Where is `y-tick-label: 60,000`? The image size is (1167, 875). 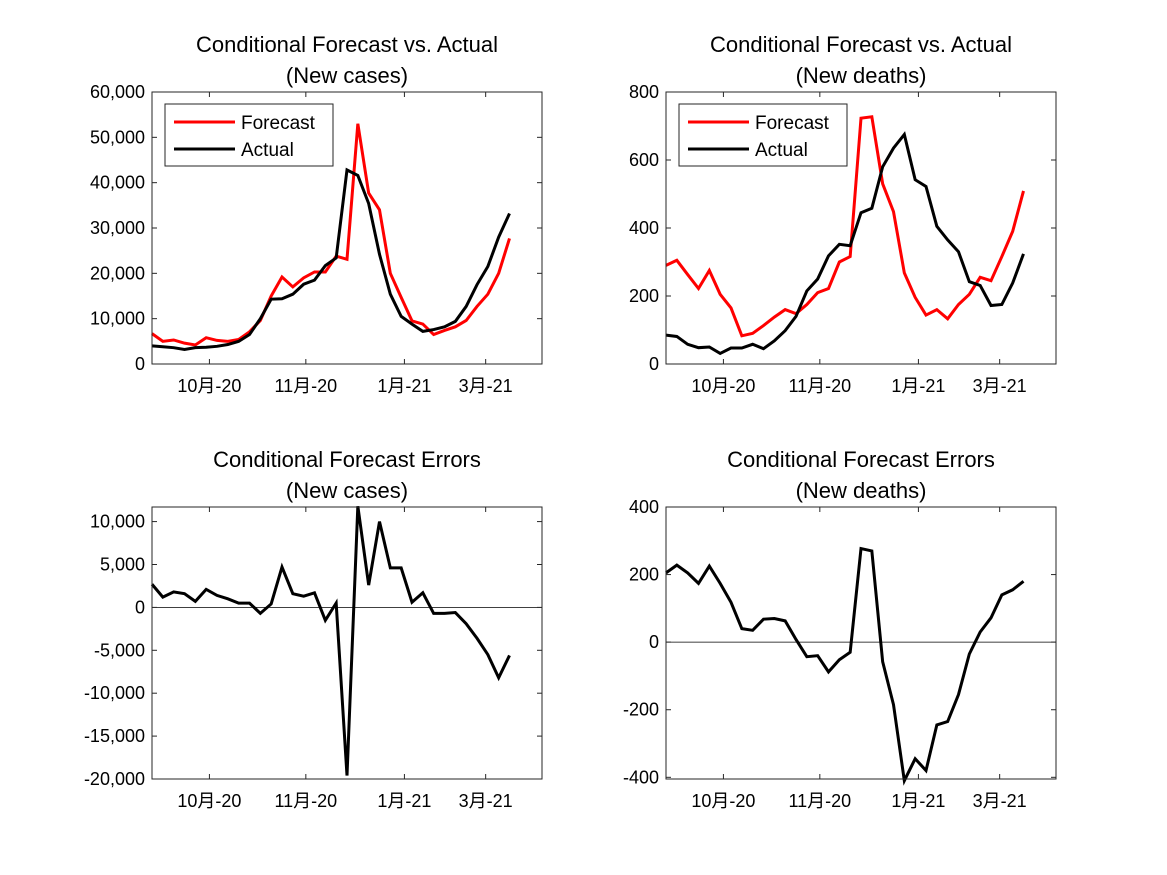
y-tick-label: 60,000 is located at coordinates (117, 92).